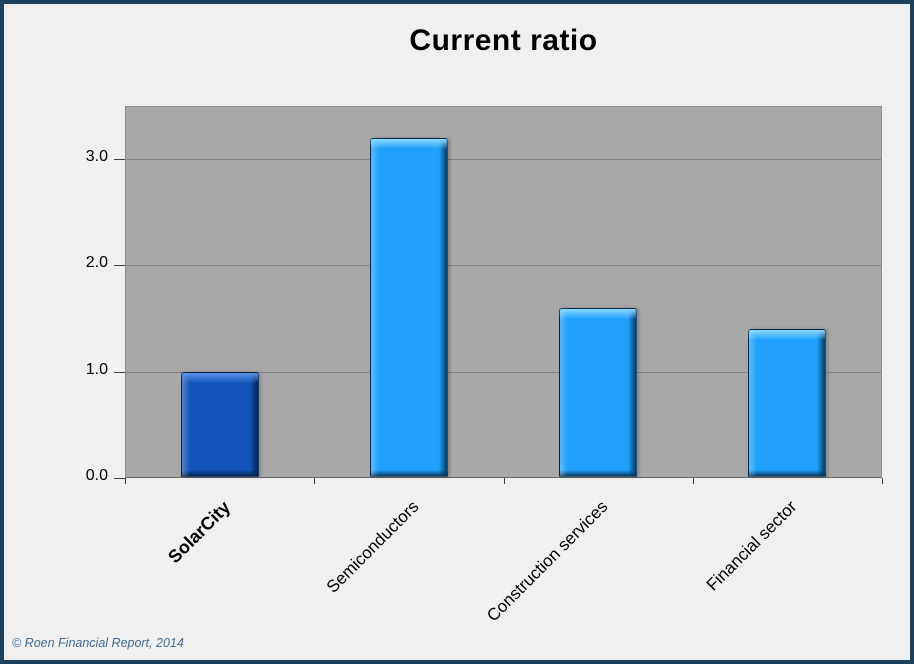  I want to click on gridline-3.0, so click(503, 160).